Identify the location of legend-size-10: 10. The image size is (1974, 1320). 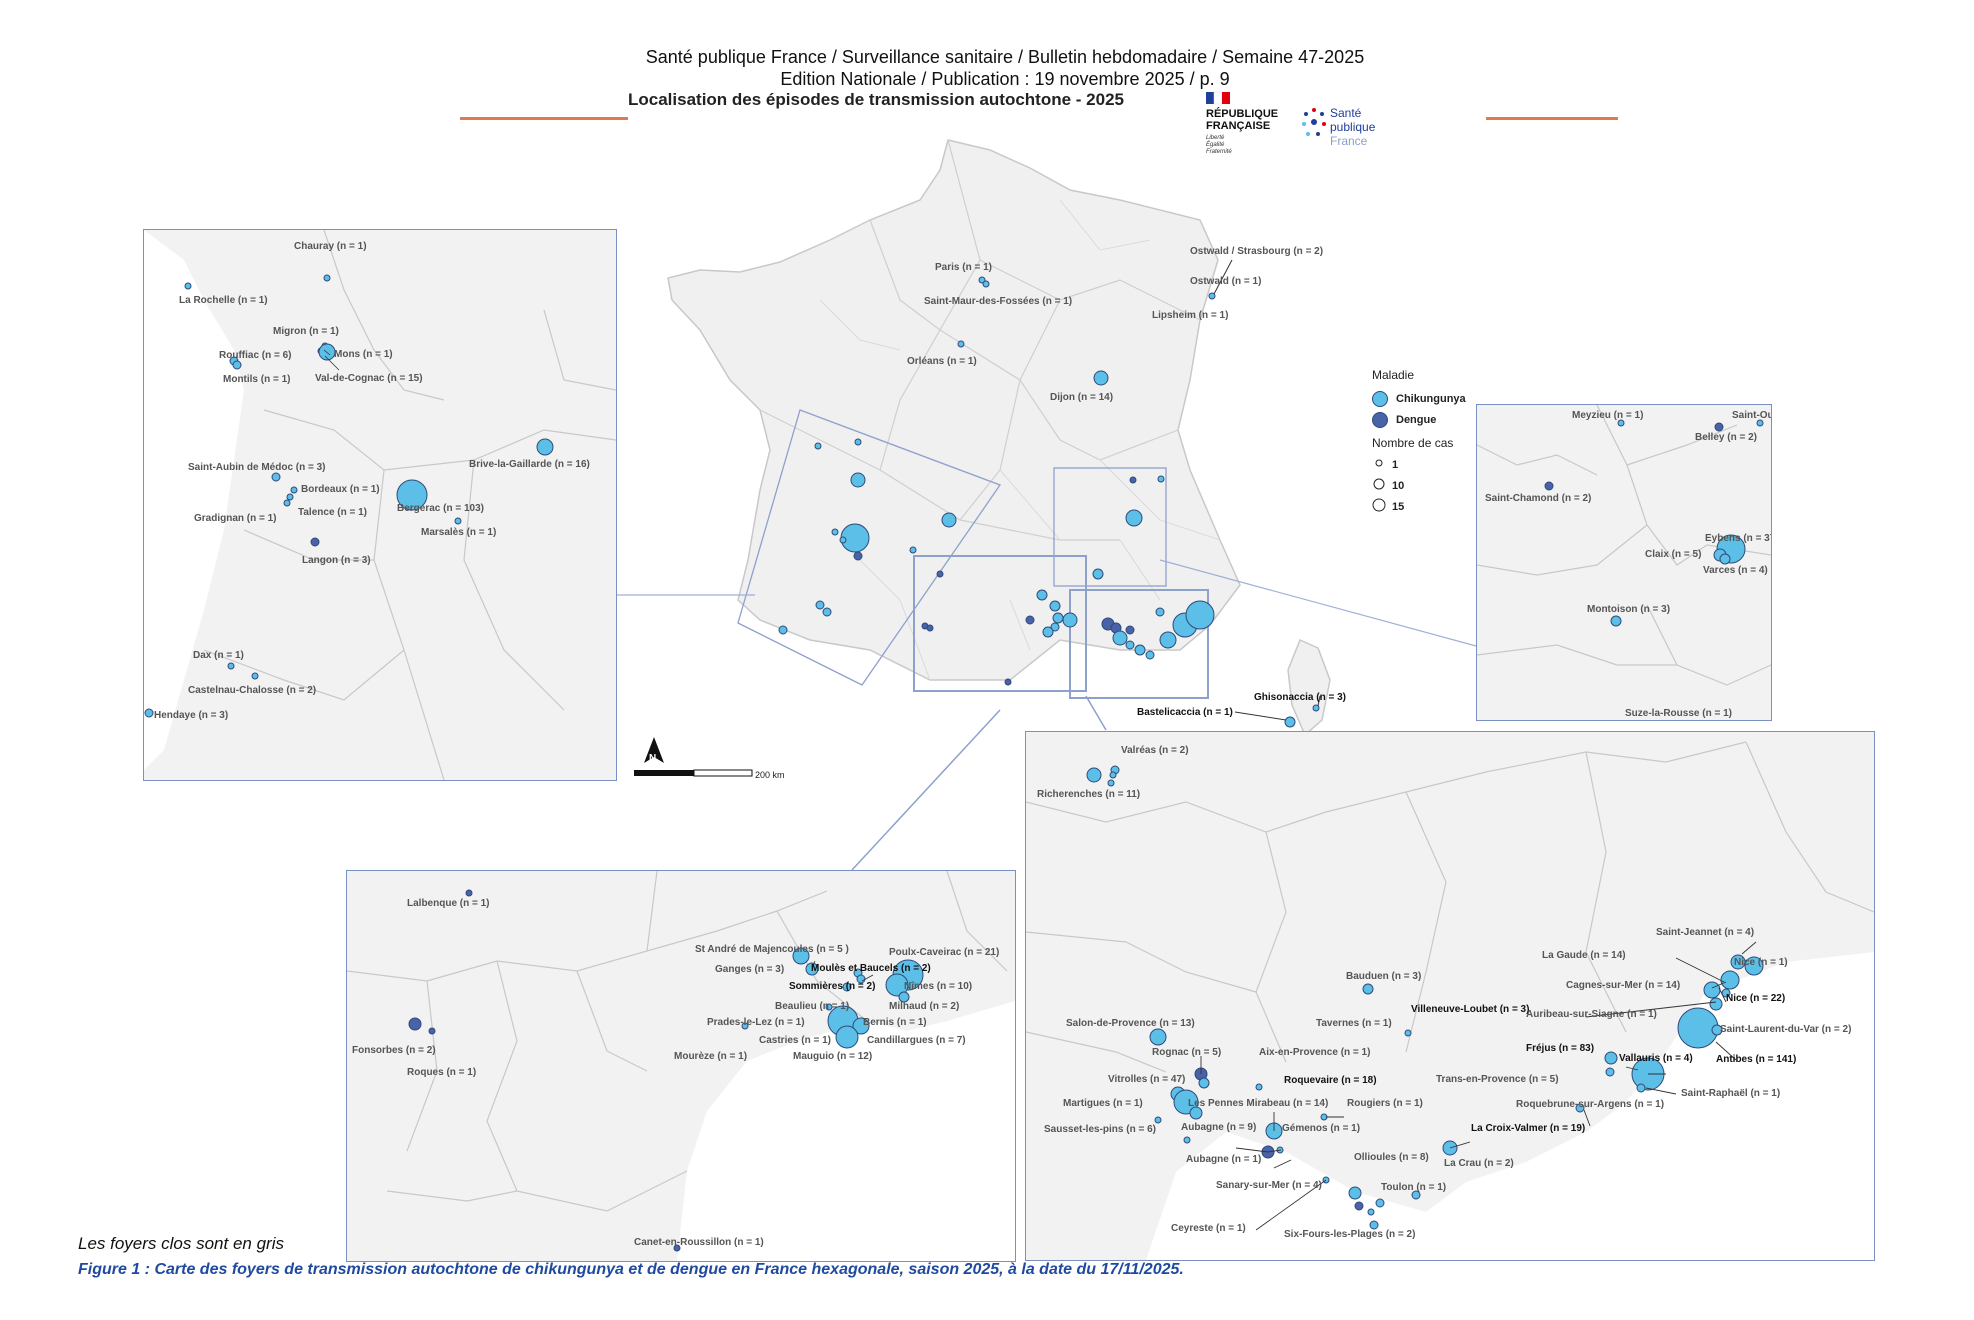
(1419, 485).